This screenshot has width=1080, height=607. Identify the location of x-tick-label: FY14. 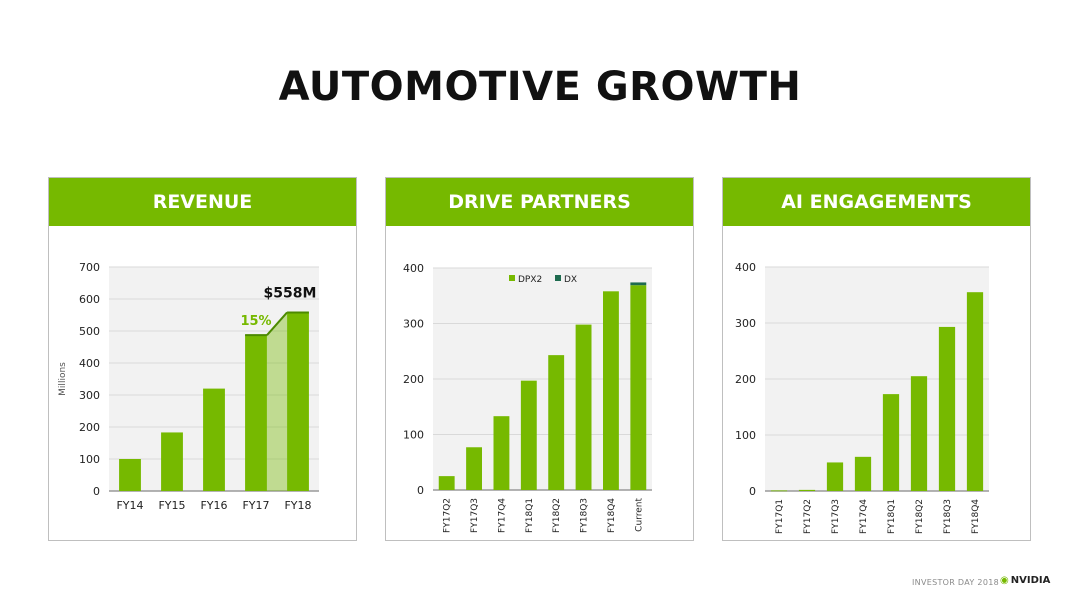
(129, 505).